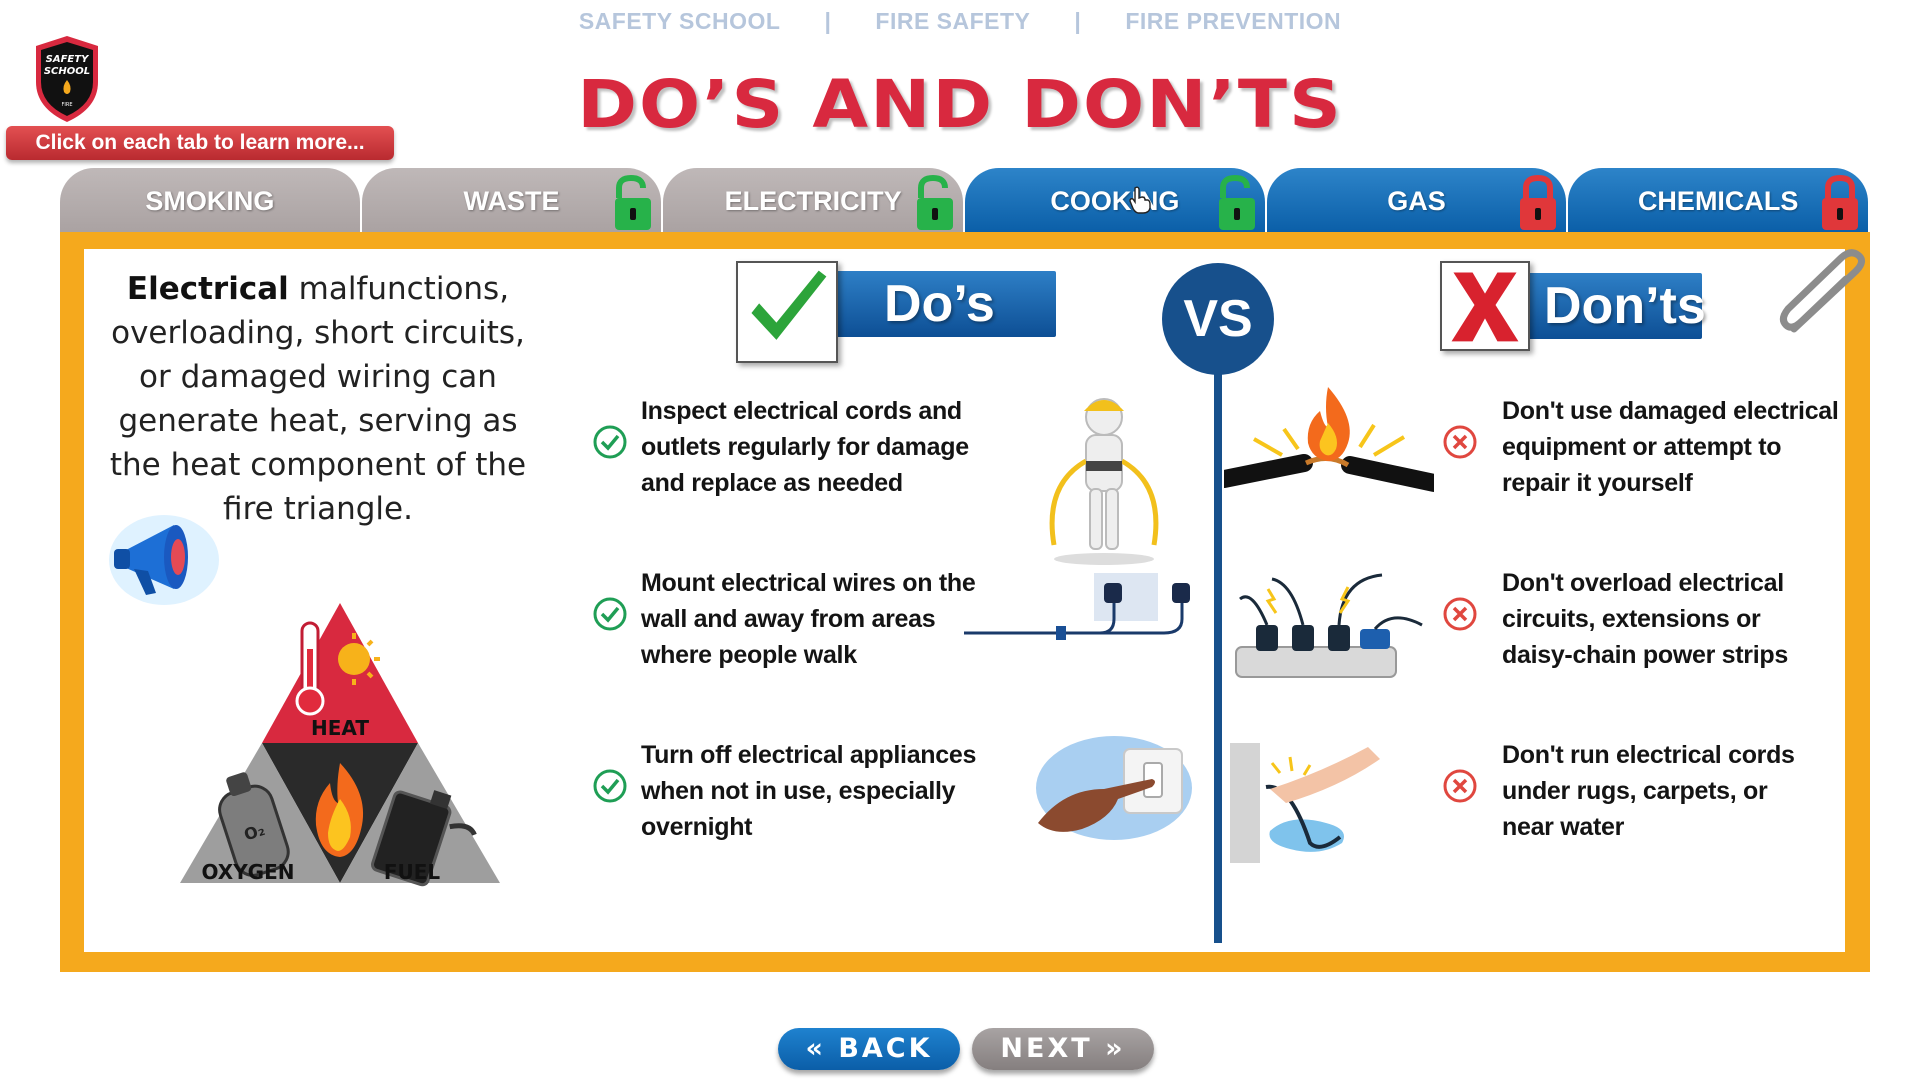 The image size is (1920, 1080). I want to click on tab-label: GAS, so click(1416, 201).